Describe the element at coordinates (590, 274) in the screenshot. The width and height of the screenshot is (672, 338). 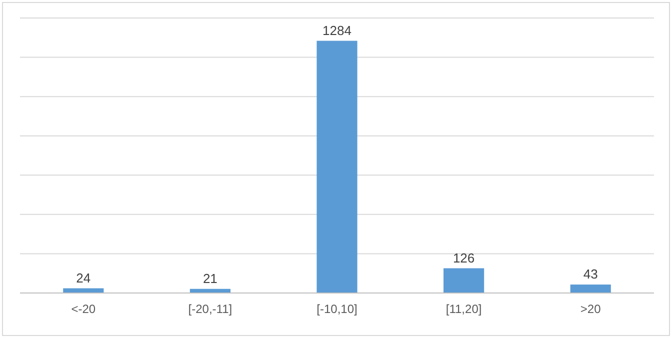
I see `data-label: 43` at that location.